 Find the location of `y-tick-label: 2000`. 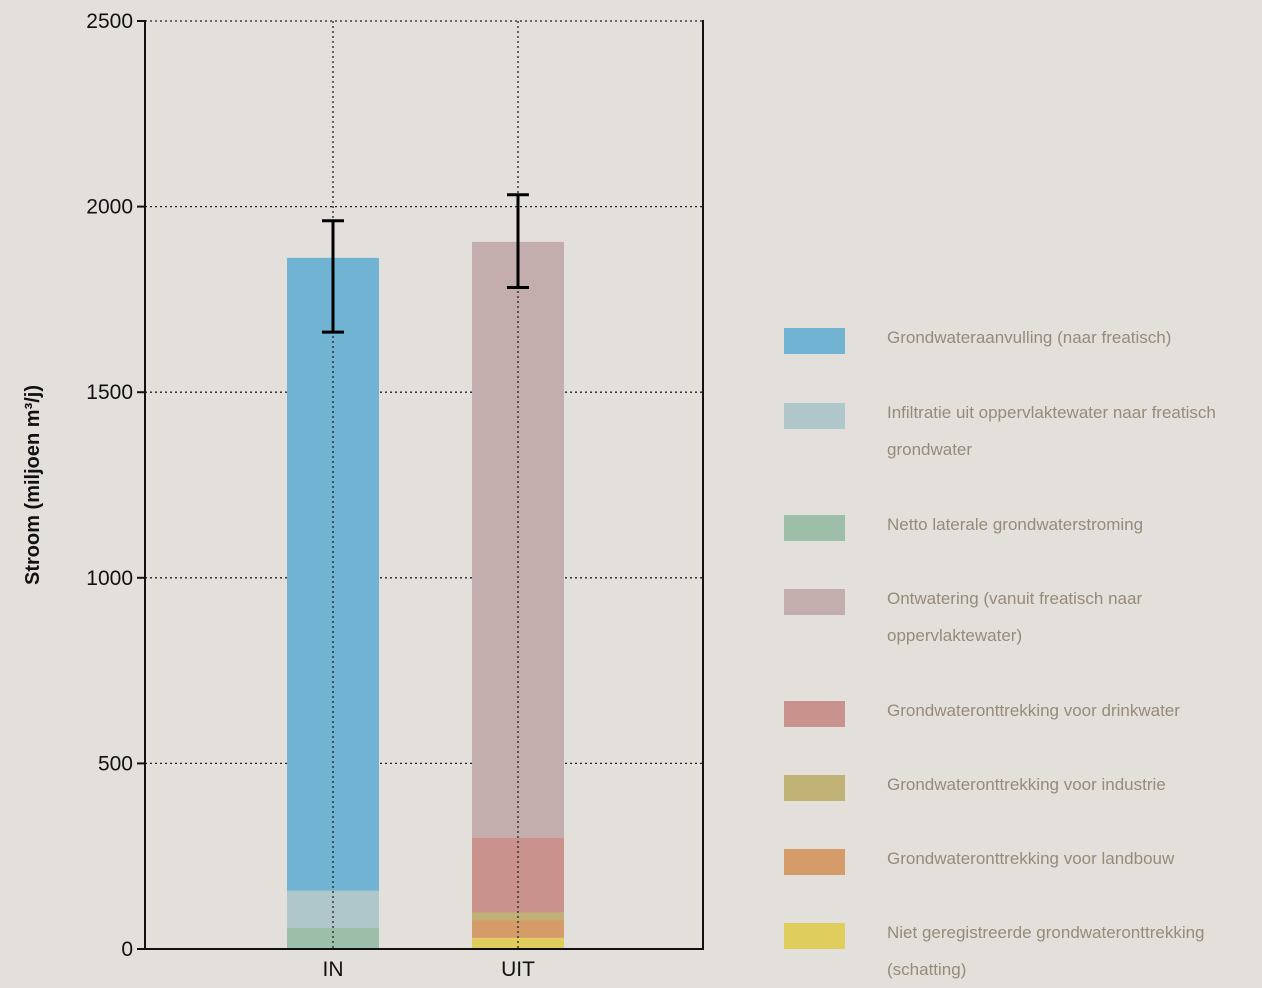

y-tick-label: 2000 is located at coordinates (109, 207).